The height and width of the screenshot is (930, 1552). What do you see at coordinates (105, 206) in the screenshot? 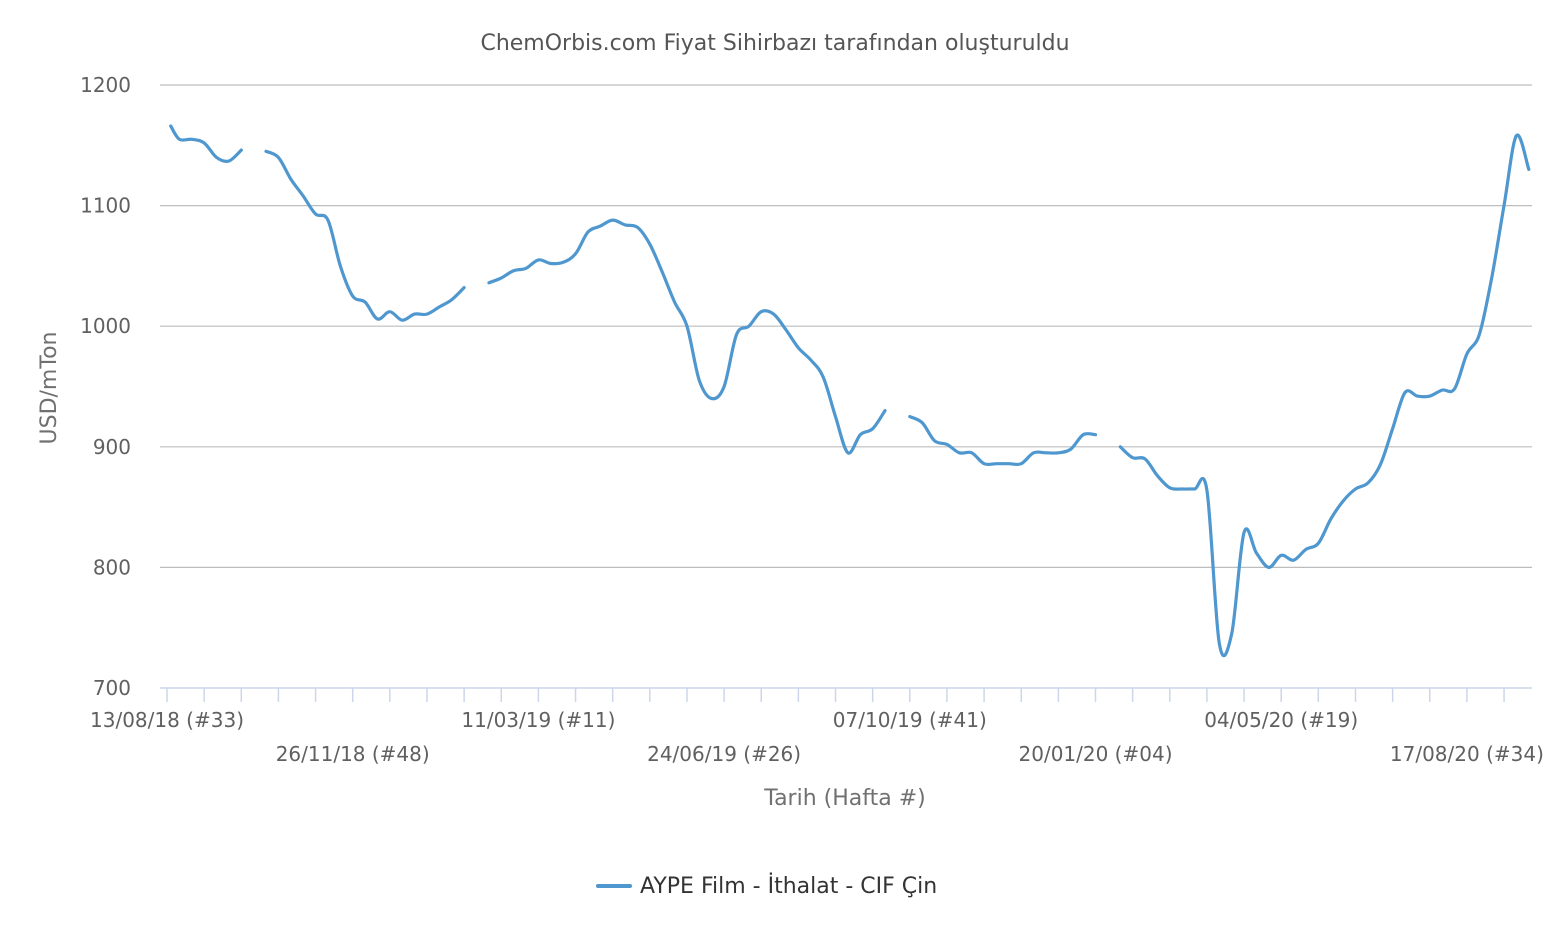
I see `y-tick-label: 1100` at bounding box center [105, 206].